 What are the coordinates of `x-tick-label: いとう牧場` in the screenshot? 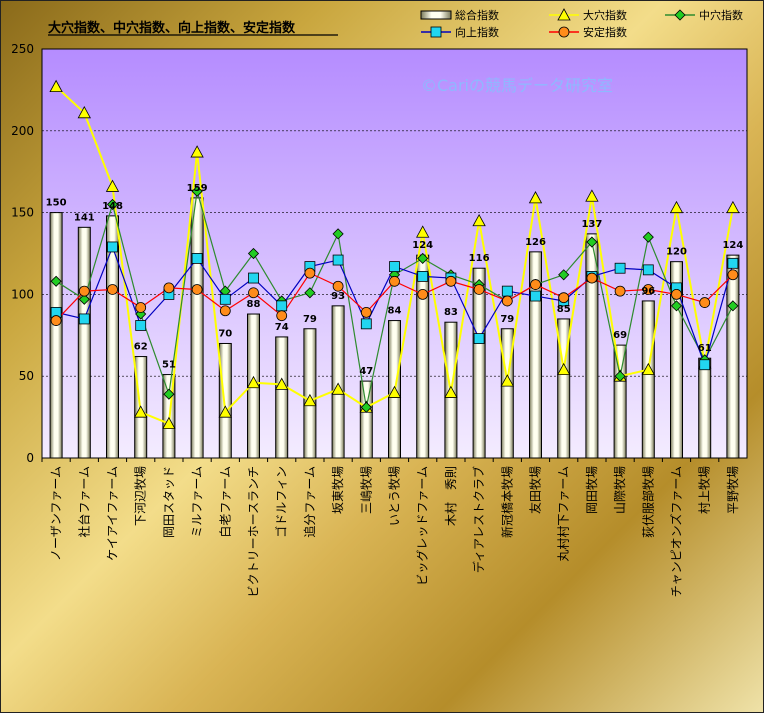 It's located at (395, 496).